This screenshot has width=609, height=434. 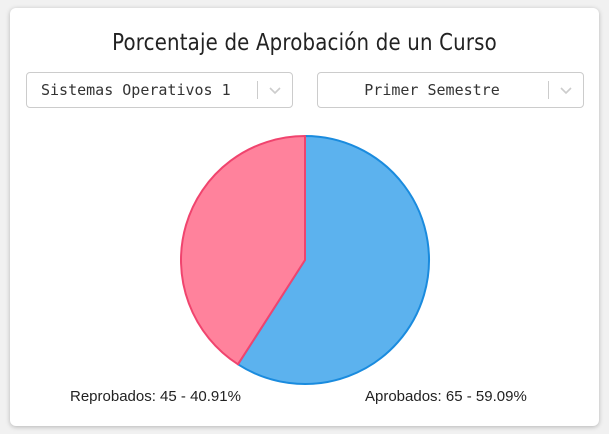 I want to click on semester-select: Primer Semestre, so click(x=450, y=90).